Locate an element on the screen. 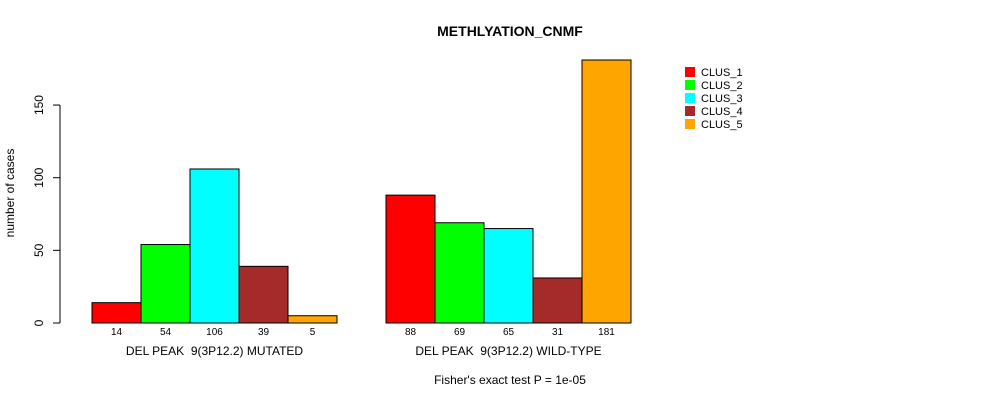  legend-label: CLUS_4 is located at coordinates (722, 112).